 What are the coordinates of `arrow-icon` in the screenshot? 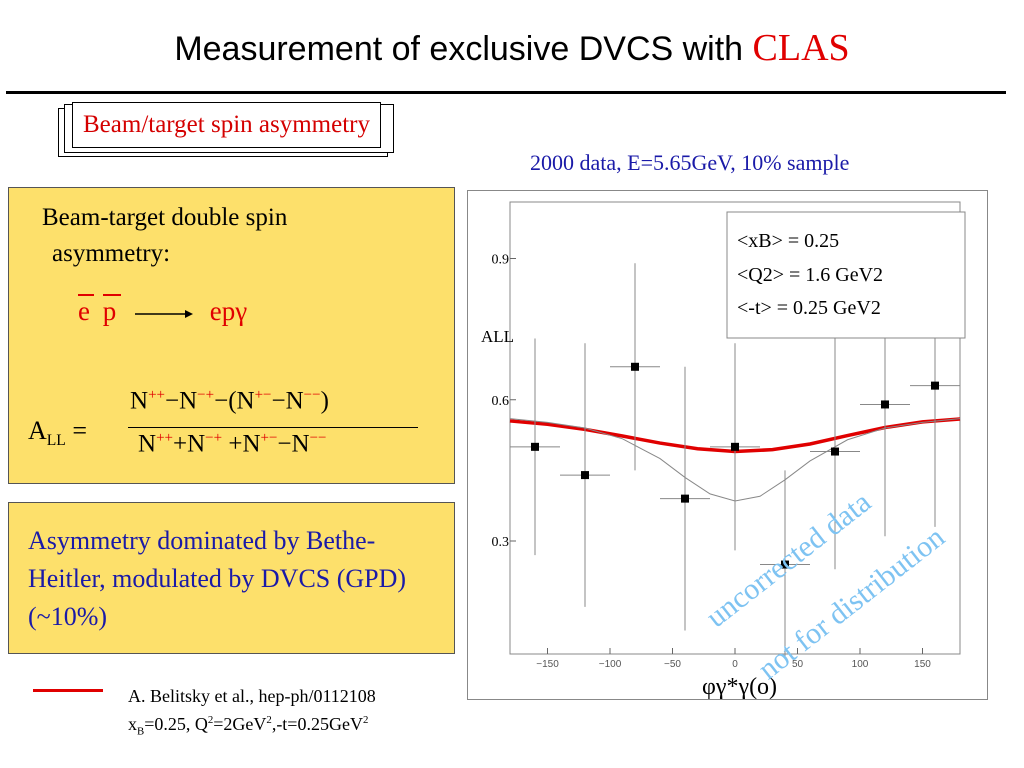 It's located at (163, 313).